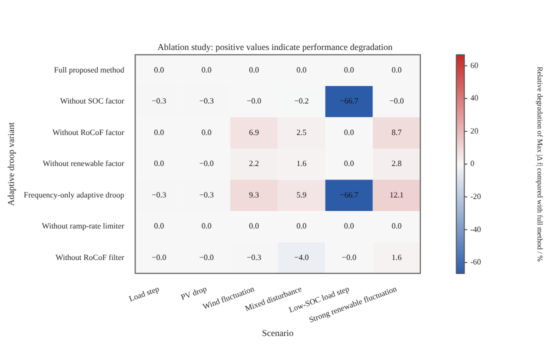  What do you see at coordinates (474, 131) in the screenshot?
I see `color-bar-label: 20` at bounding box center [474, 131].